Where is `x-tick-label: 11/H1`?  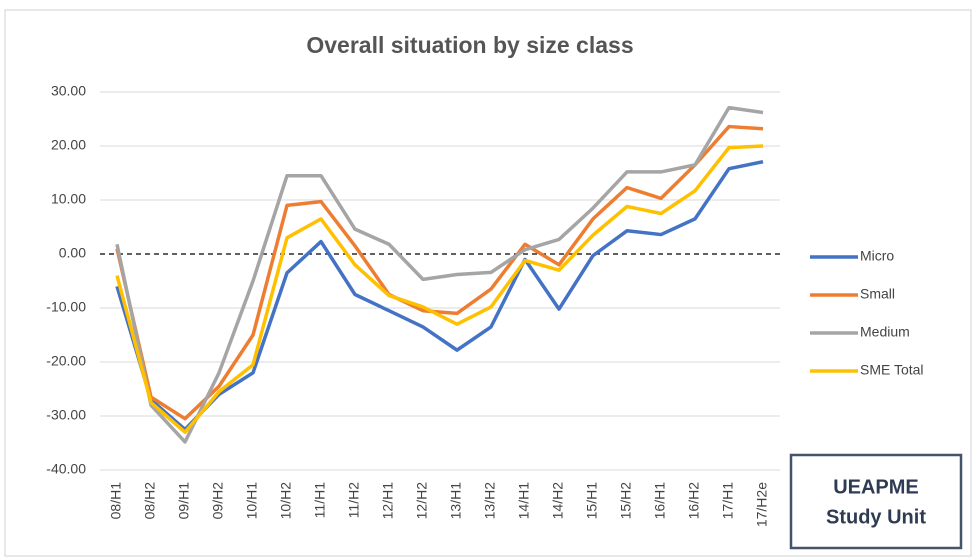
x-tick-label: 11/H1 is located at coordinates (320, 500).